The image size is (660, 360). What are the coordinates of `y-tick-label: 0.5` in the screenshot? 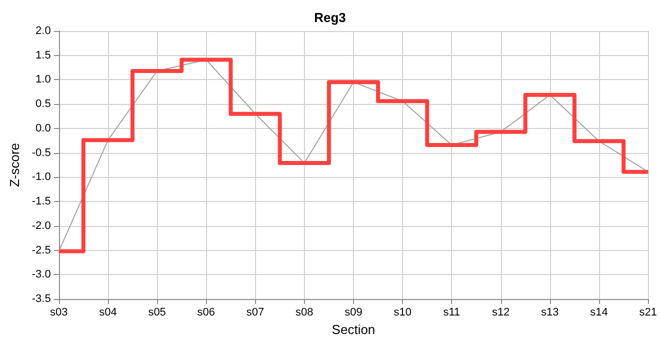 It's located at (43, 104).